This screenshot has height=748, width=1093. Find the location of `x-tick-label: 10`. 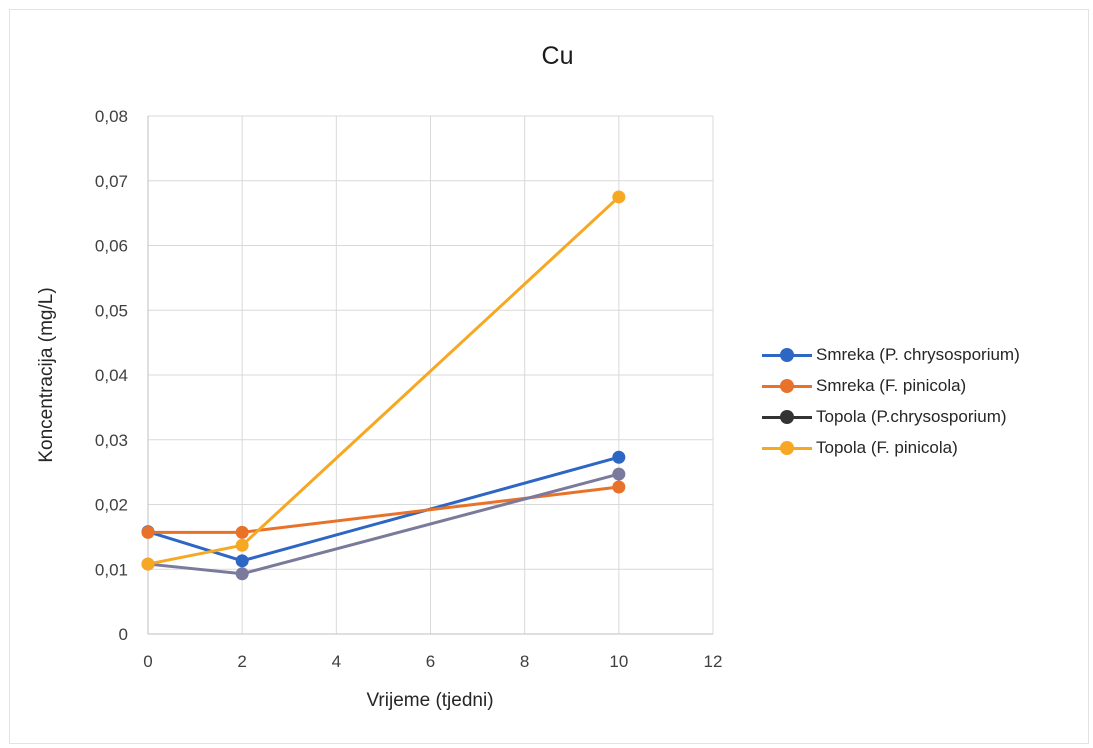

x-tick-label: 10 is located at coordinates (618, 661).